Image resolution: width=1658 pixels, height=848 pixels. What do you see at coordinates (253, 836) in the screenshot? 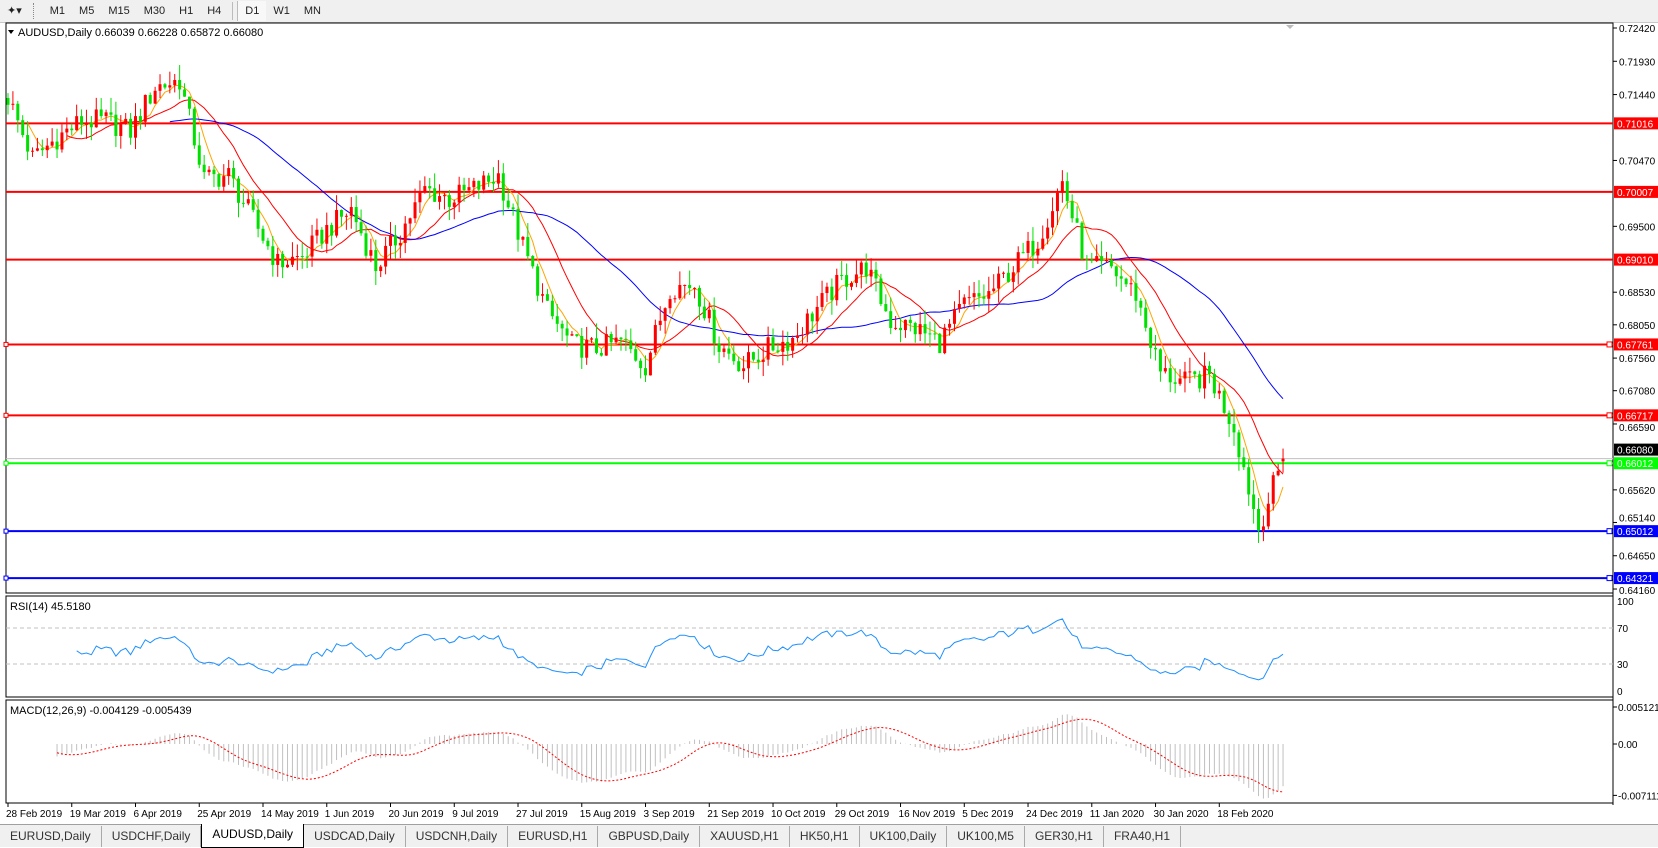
I see `tab-audusd-daily: AUDUSD,Daily` at bounding box center [253, 836].